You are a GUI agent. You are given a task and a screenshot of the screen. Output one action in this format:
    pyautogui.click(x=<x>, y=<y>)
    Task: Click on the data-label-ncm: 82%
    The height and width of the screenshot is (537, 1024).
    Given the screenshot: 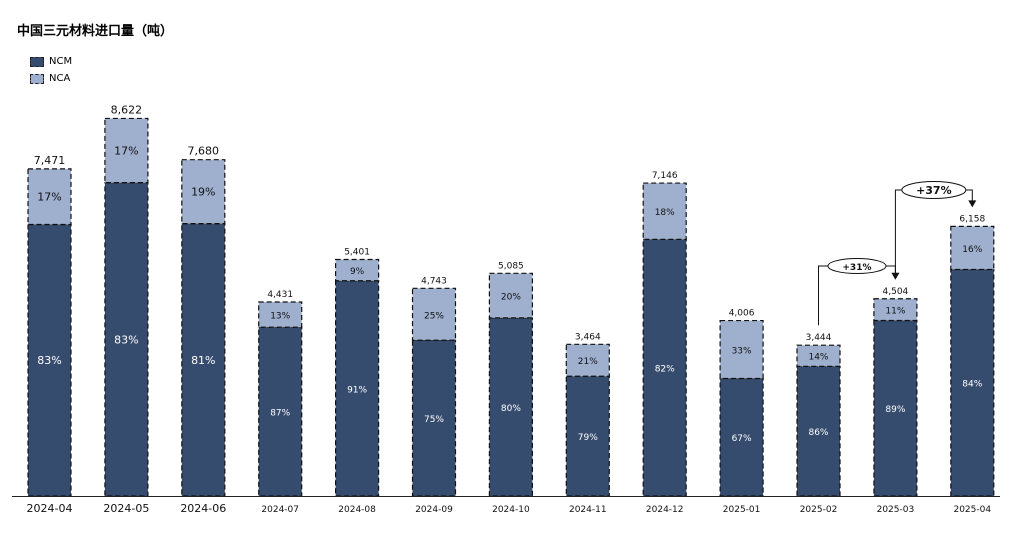 What is the action you would take?
    pyautogui.click(x=665, y=370)
    